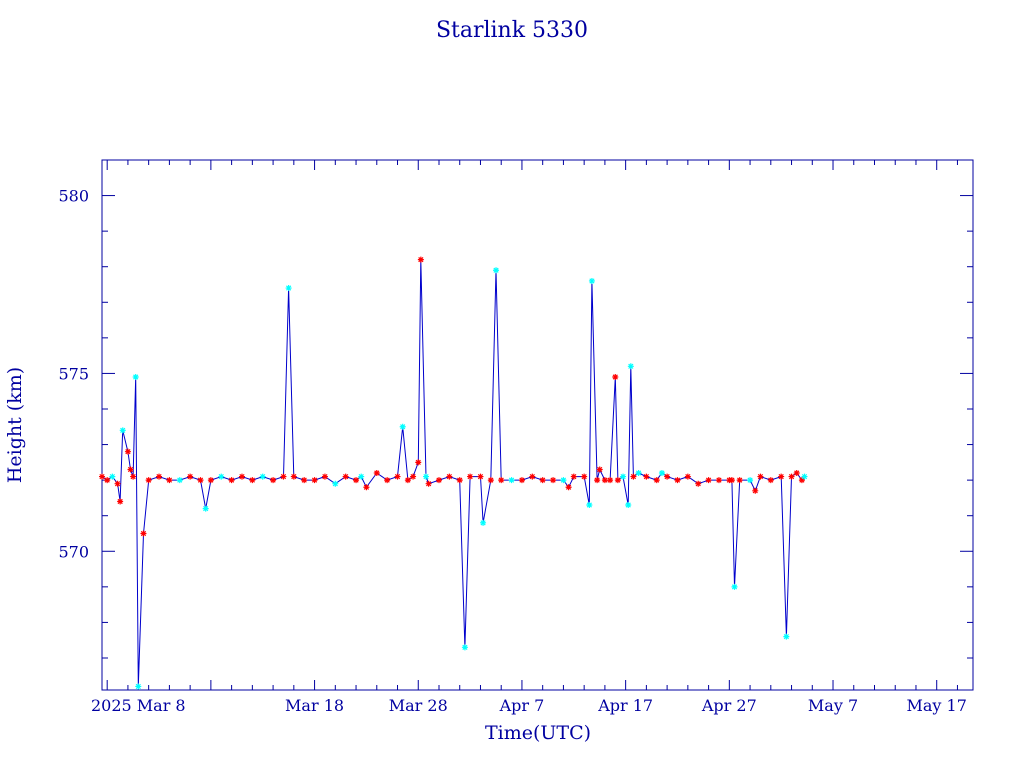  What do you see at coordinates (314, 705) in the screenshot?
I see `x-tick-label: Mar 18` at bounding box center [314, 705].